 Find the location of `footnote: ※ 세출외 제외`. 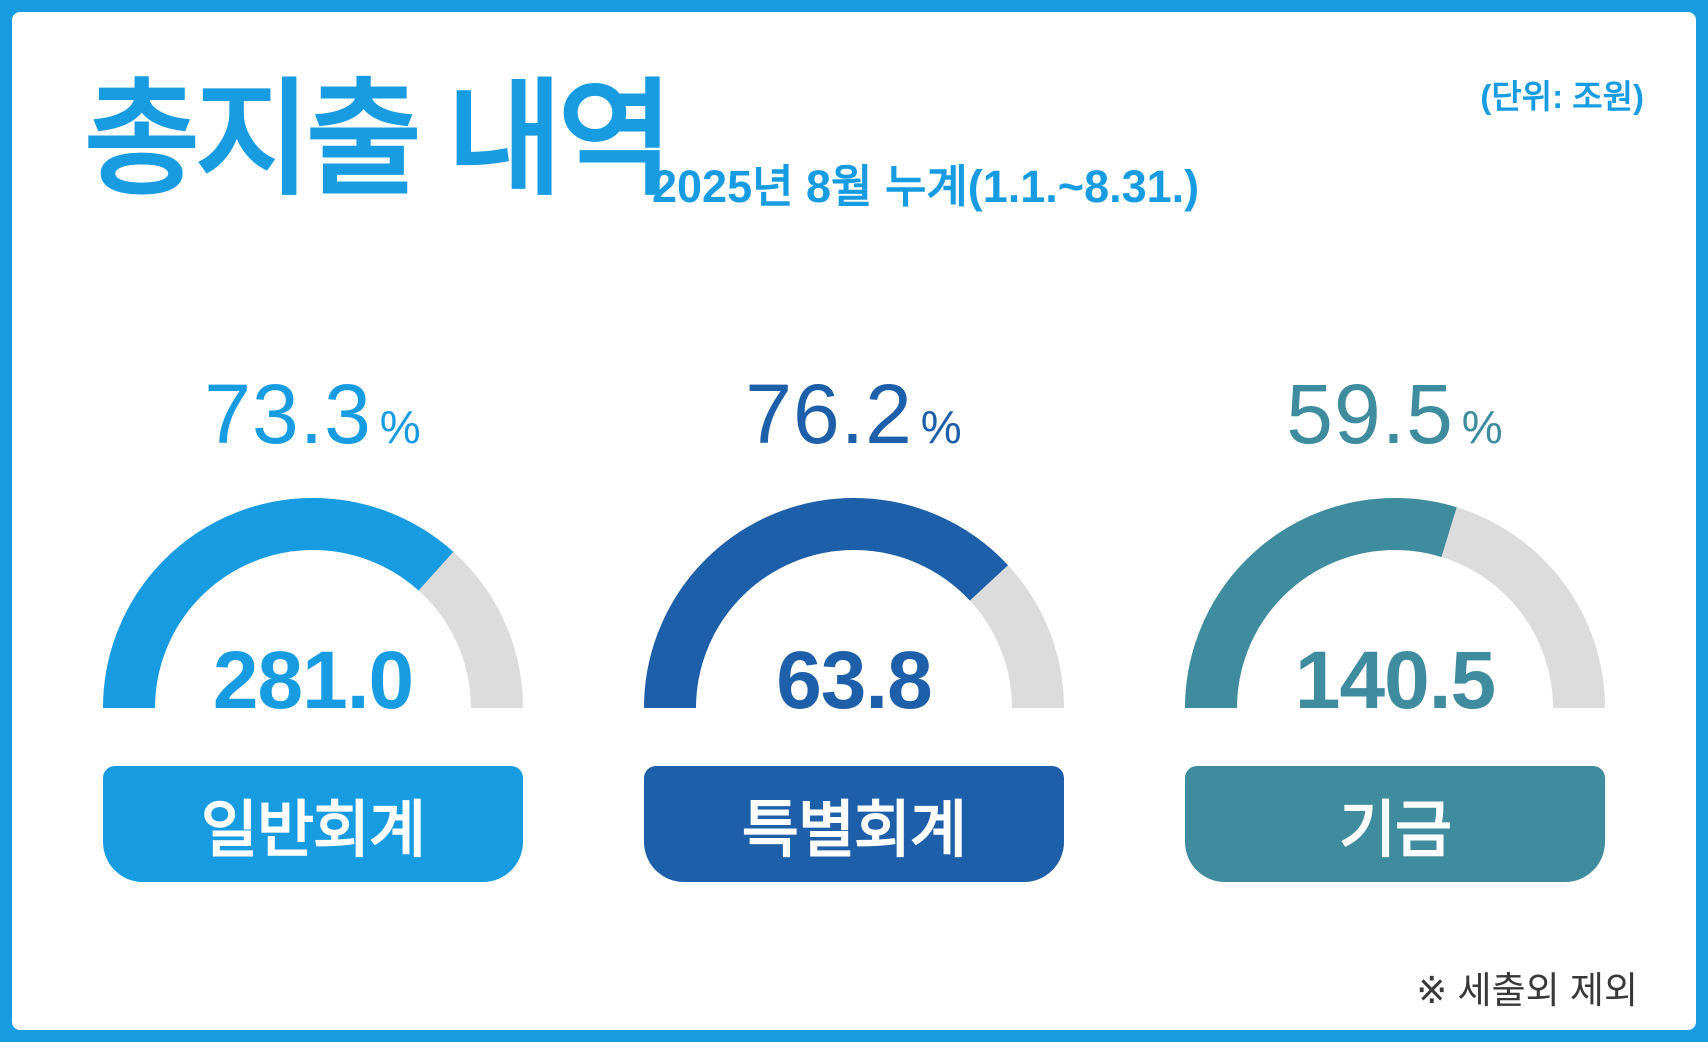

footnote: ※ 세출외 제외 is located at coordinates (1527, 990).